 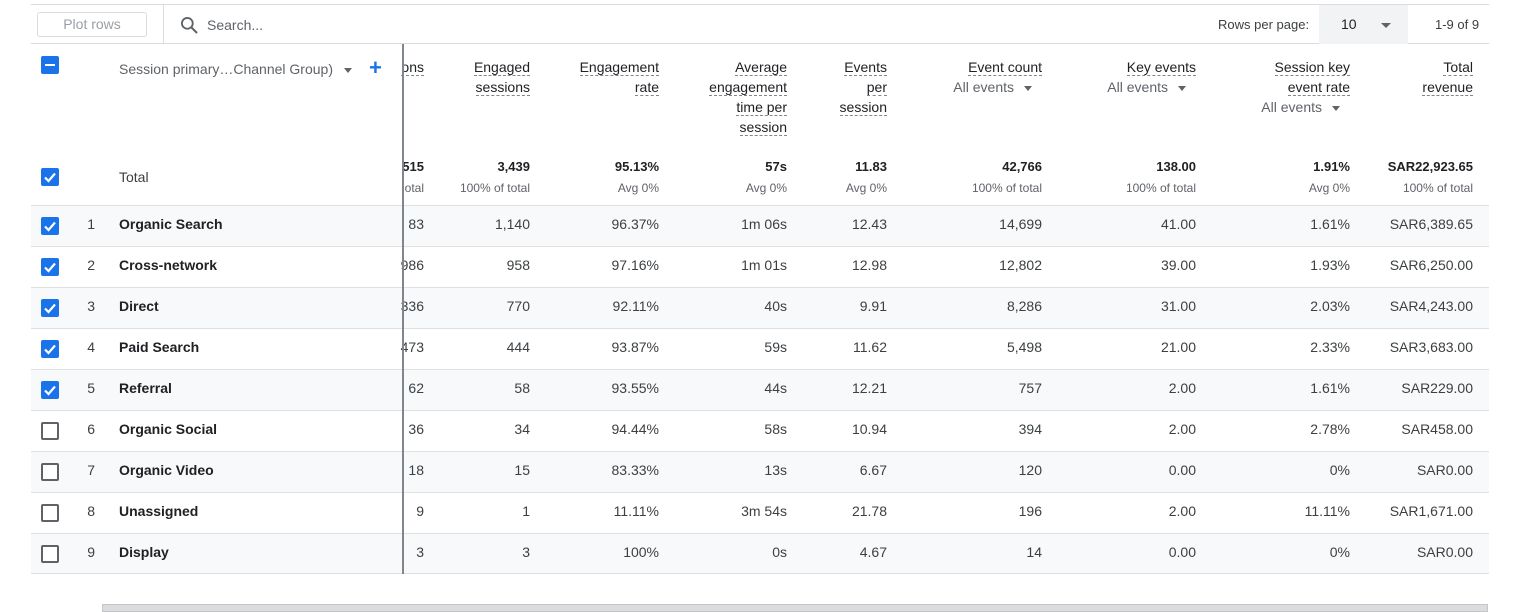 What do you see at coordinates (139, 306) in the screenshot?
I see `row-channel-name: Direct` at bounding box center [139, 306].